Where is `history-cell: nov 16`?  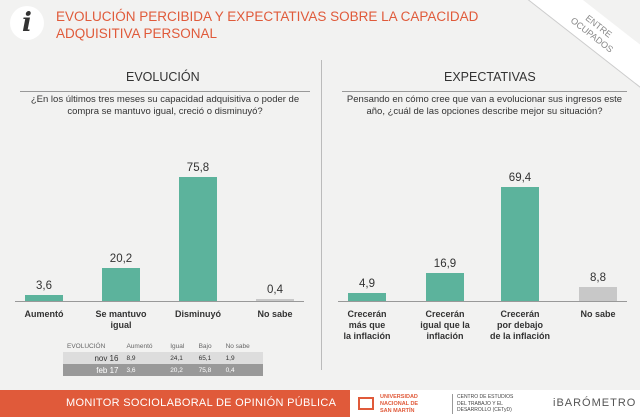
history-cell: nov 16 is located at coordinates (93, 358).